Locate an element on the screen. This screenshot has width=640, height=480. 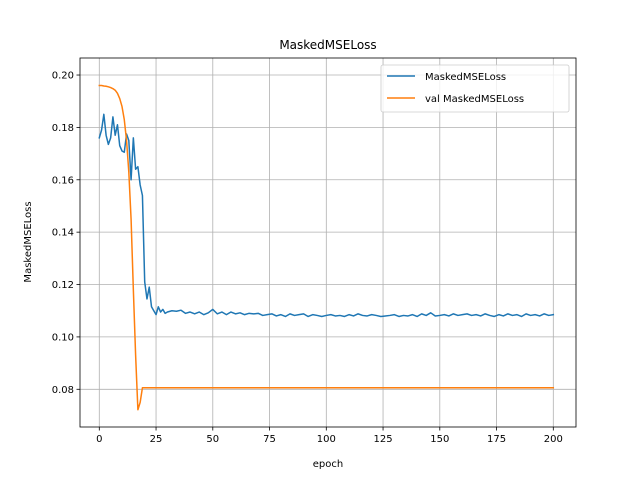
y-axis: 0.08 0.10 0.12 0.14 0.16 0.18 0.20 is located at coordinates (66, 233).